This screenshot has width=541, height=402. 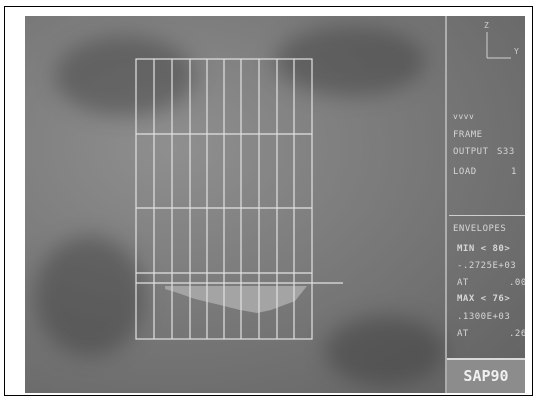 What do you see at coordinates (463, 334) in the screenshot?
I see `max-at-label: AT` at bounding box center [463, 334].